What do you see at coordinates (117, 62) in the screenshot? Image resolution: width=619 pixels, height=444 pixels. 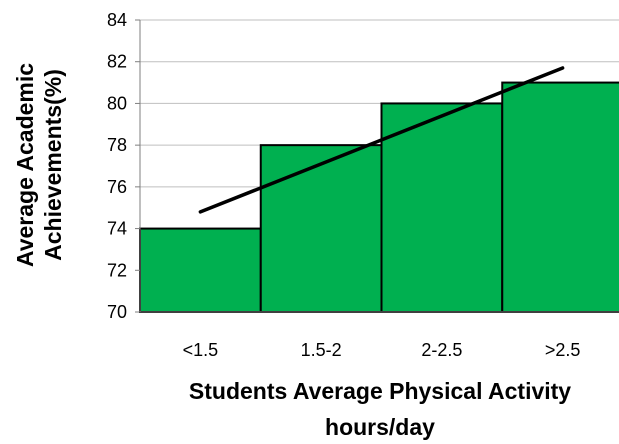 I see `y-tick-label-82: 82` at bounding box center [117, 62].